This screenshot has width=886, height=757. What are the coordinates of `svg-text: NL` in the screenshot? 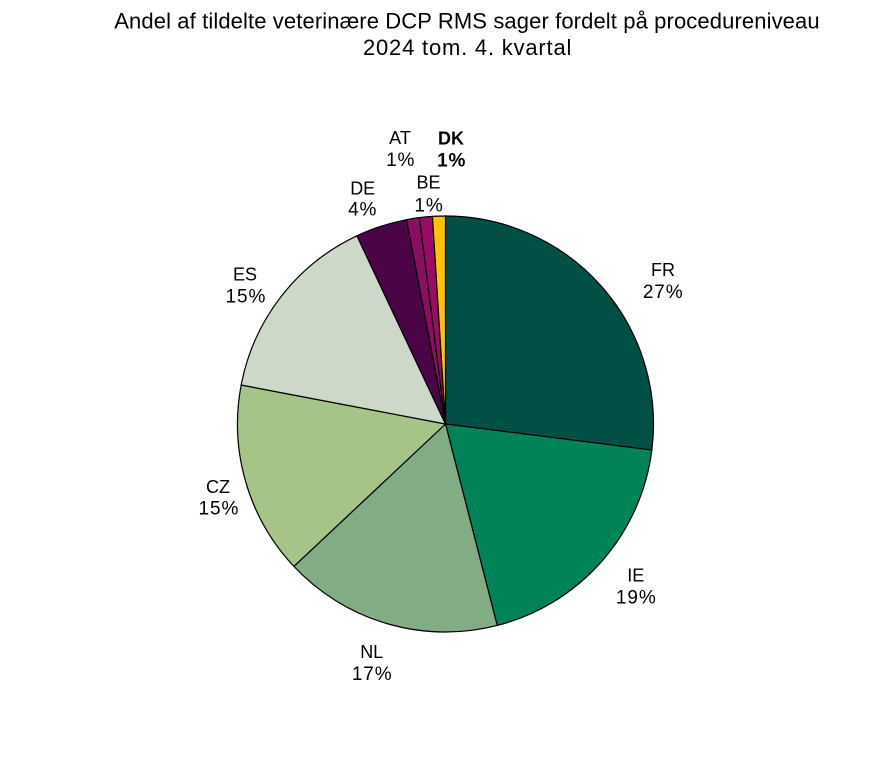 It's located at (371, 652).